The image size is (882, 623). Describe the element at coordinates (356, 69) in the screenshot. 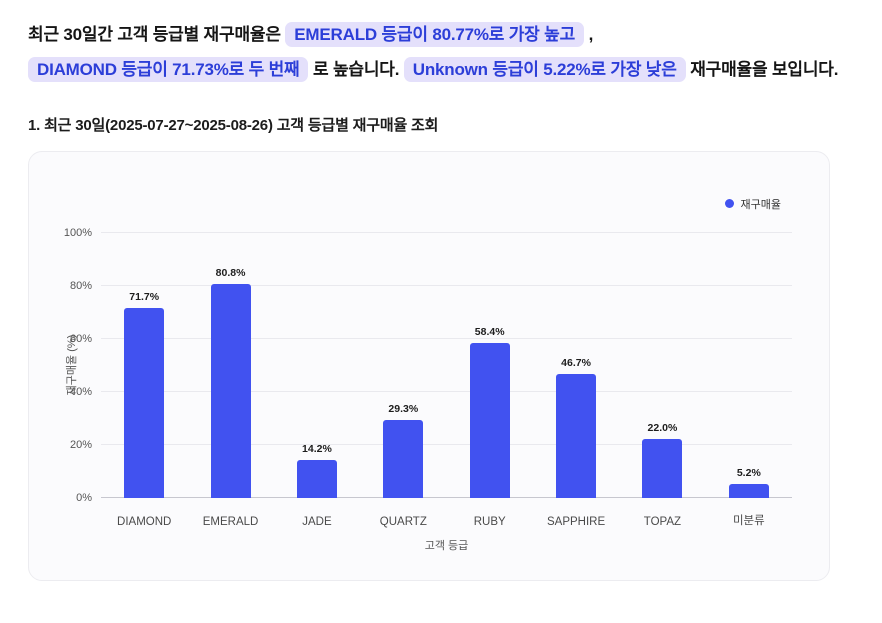

I see `summary-segment-3: 로 높습니다.` at that location.